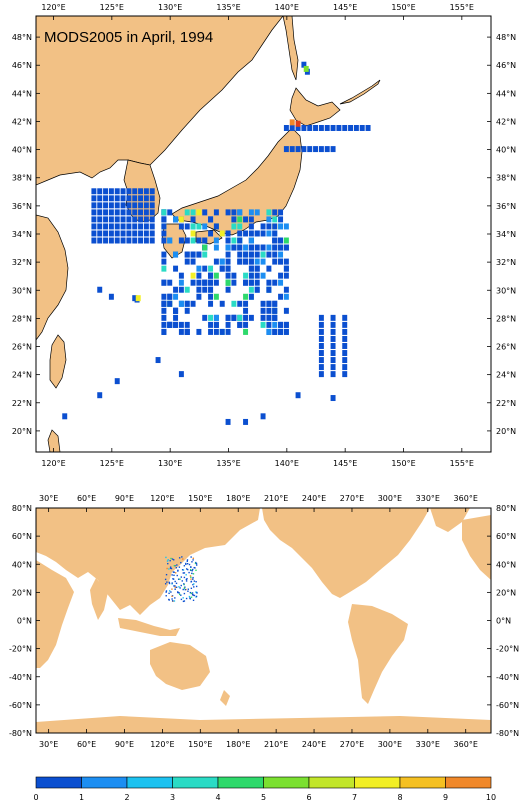 Image resolution: width=529 pixels, height=808 pixels. What do you see at coordinates (195, 782) in the screenshot?
I see `colorbar-swatch` at bounding box center [195, 782].